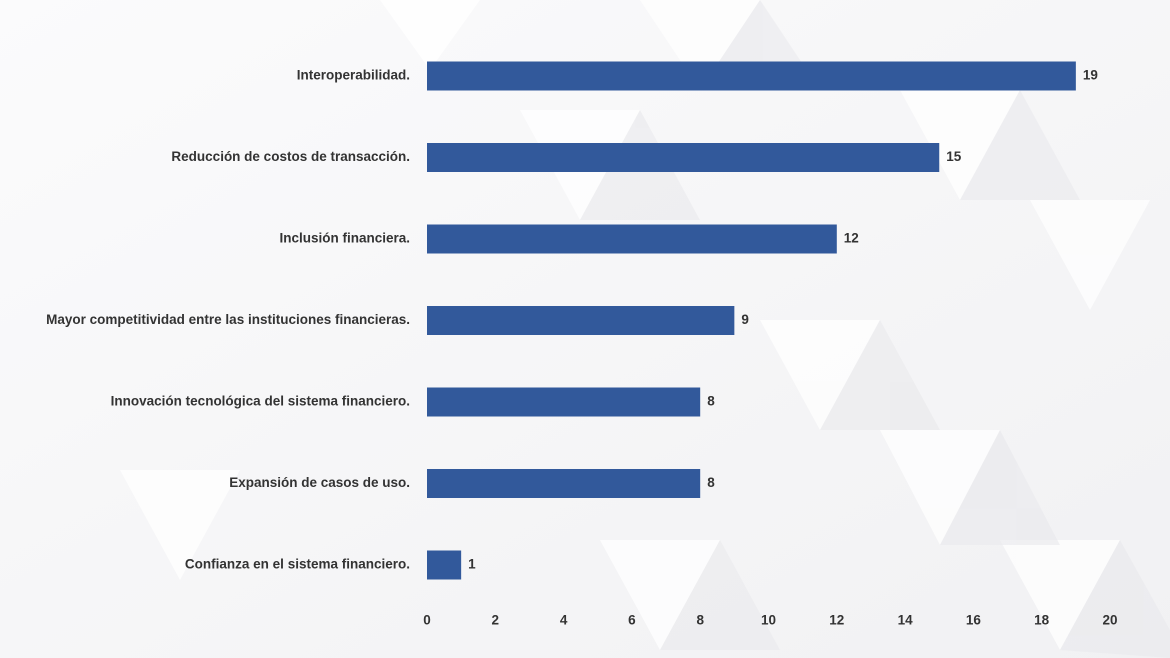 This screenshot has height=658, width=1170. I want to click on x-tick-label-0: 0, so click(427, 620).